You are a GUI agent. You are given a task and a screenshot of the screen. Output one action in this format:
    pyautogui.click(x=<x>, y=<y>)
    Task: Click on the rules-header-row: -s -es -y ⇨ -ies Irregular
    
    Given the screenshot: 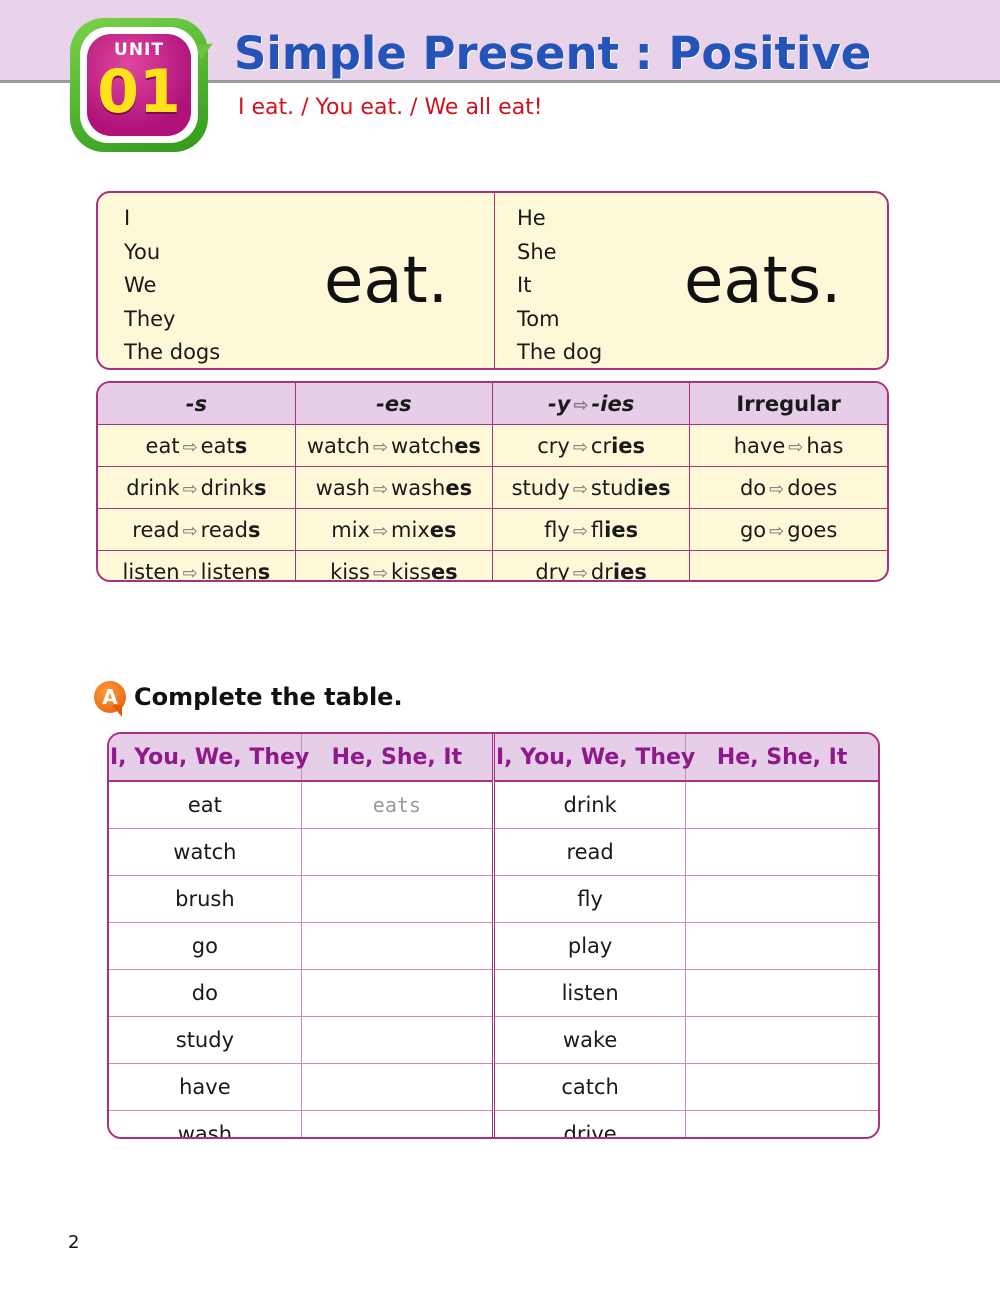 What is the action you would take?
    pyautogui.click(x=492, y=404)
    